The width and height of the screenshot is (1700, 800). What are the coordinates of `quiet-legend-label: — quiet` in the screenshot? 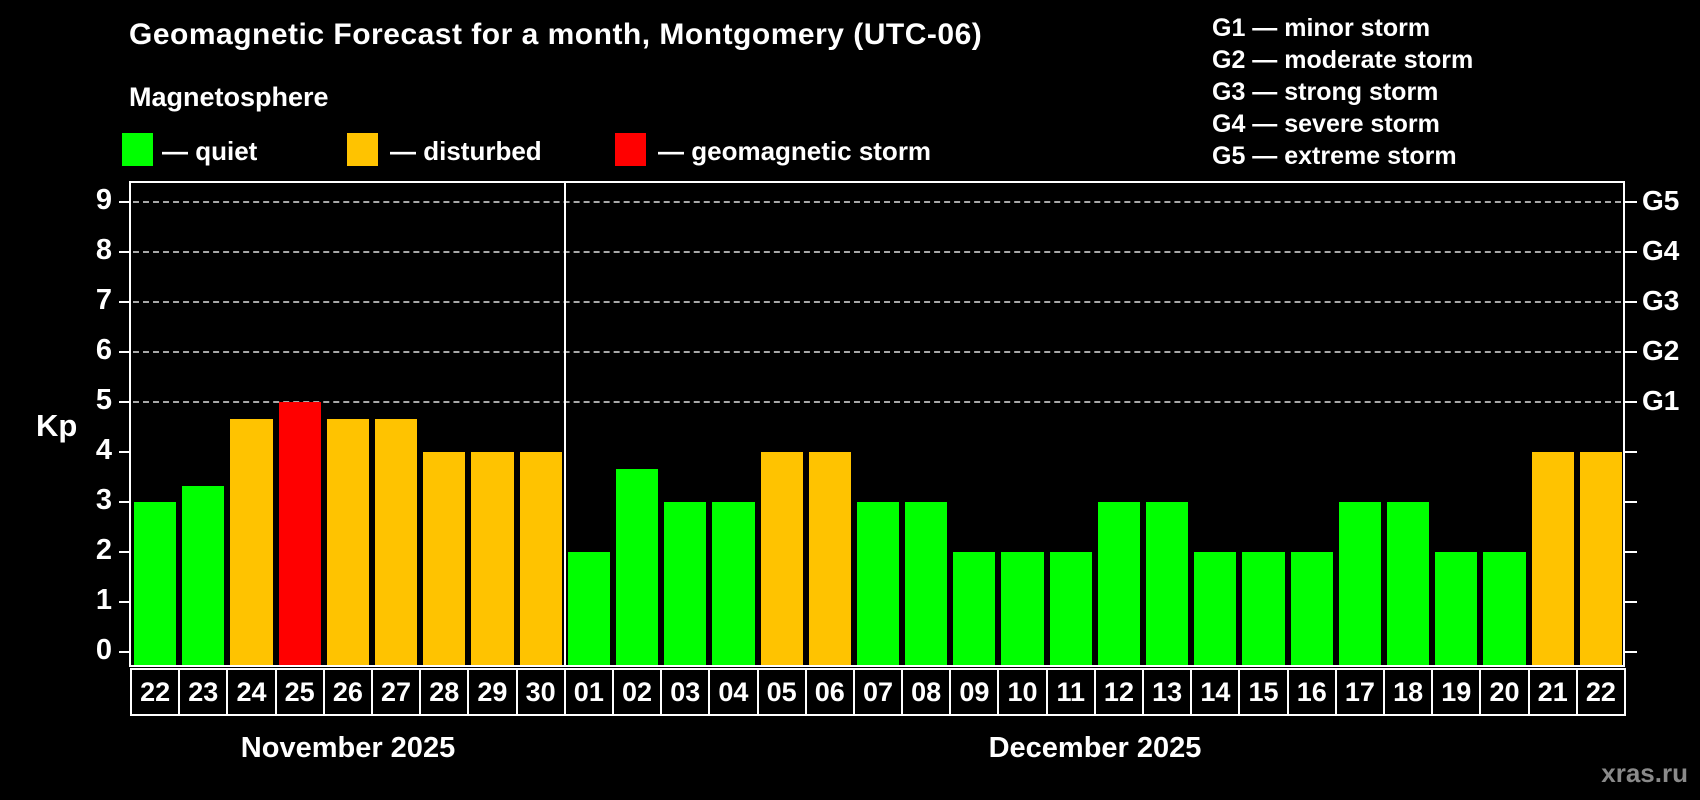 It's located at (210, 151).